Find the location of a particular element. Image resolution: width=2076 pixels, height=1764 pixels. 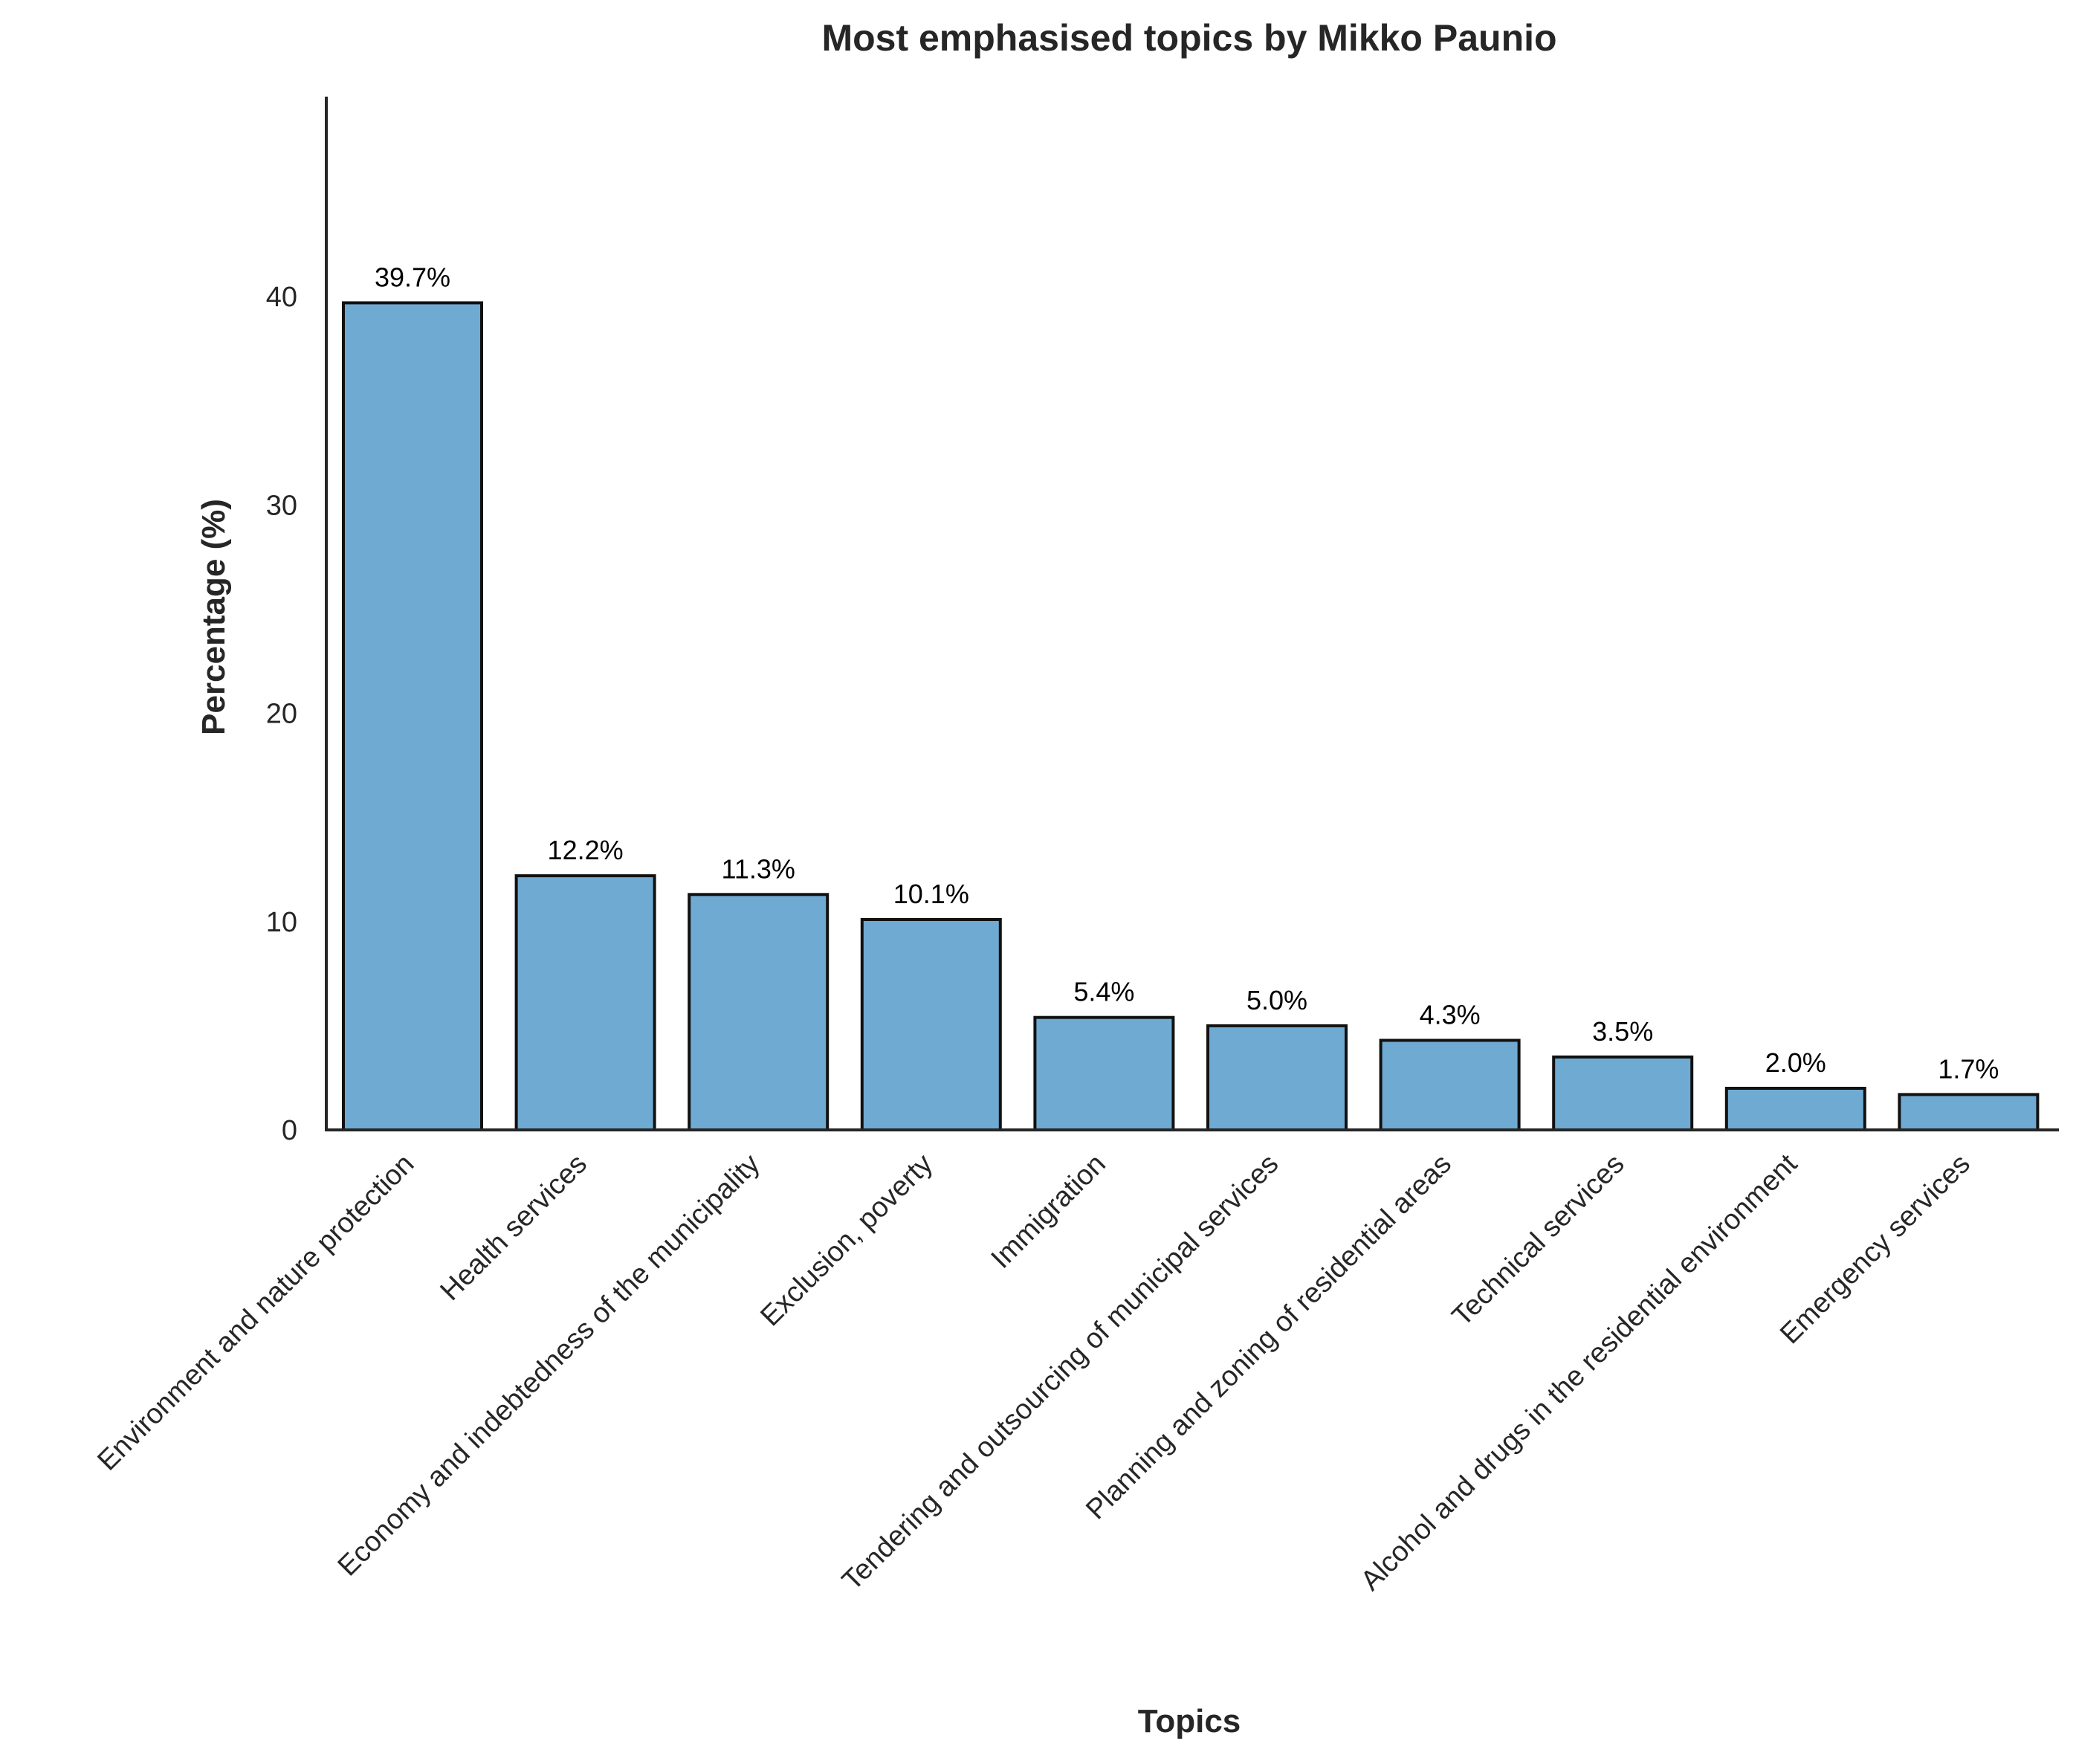

bar-value-label: 5.4% is located at coordinates (1103, 992).